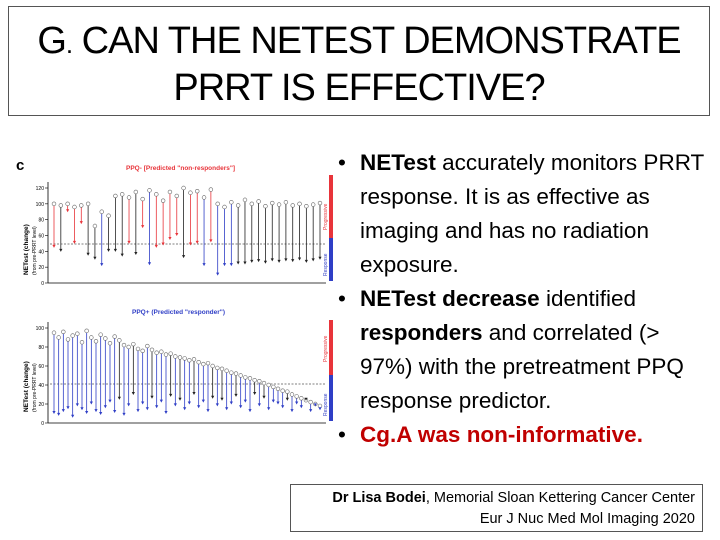  What do you see at coordinates (359, 88) in the screenshot?
I see `title-line-2: PRRT IS EFFECTIVE?` at bounding box center [359, 88].